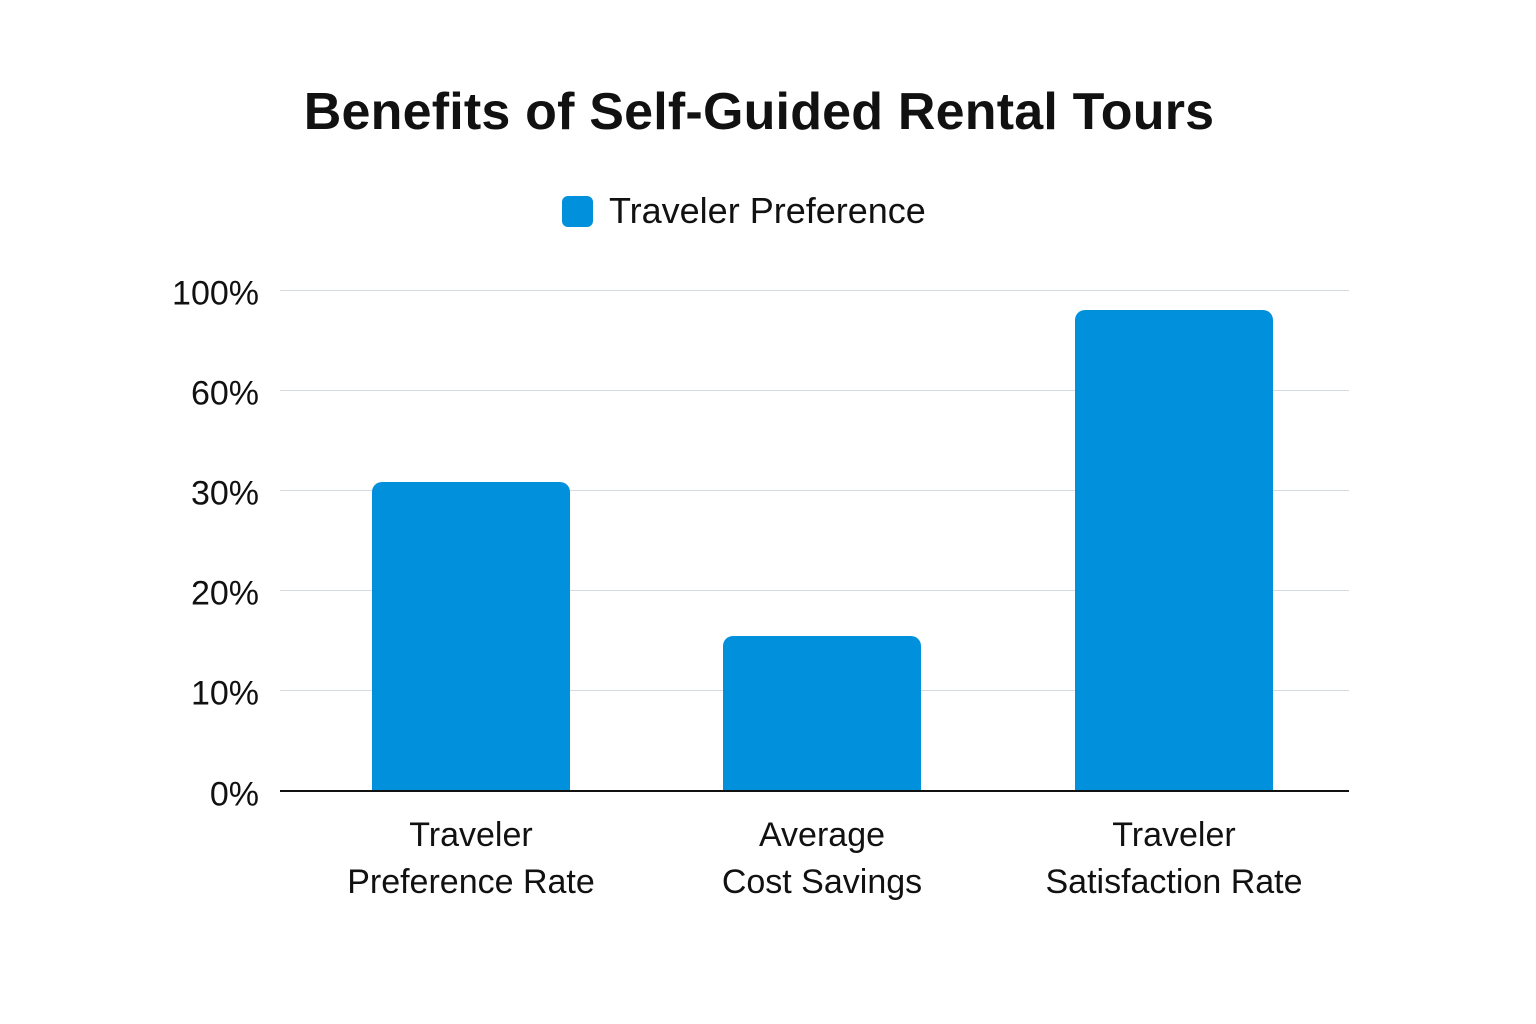  What do you see at coordinates (822, 713) in the screenshot?
I see `bar-average-cost-savings` at bounding box center [822, 713].